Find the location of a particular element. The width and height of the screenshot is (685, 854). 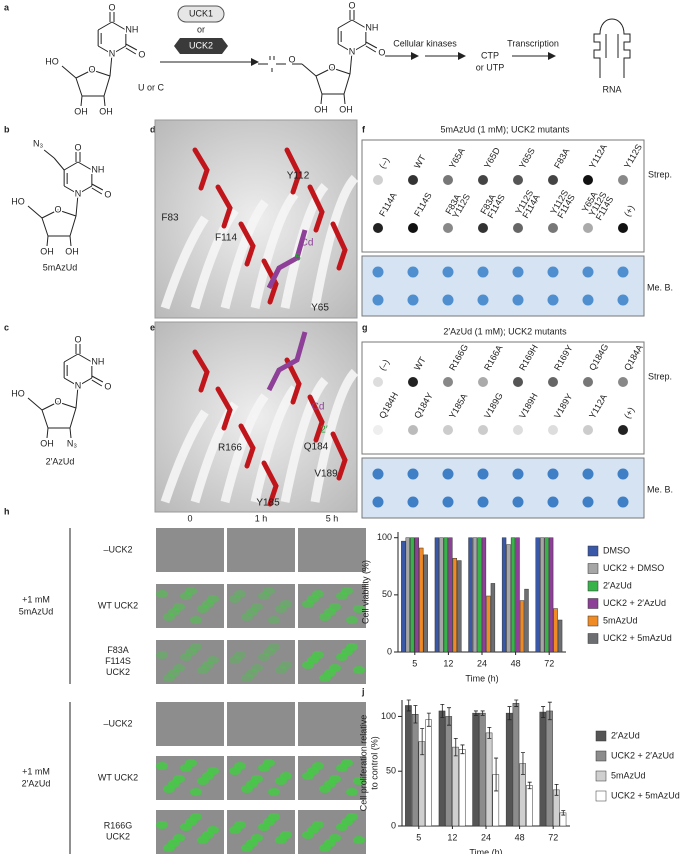

residue-label: 2′ is located at coordinates (324, 430).